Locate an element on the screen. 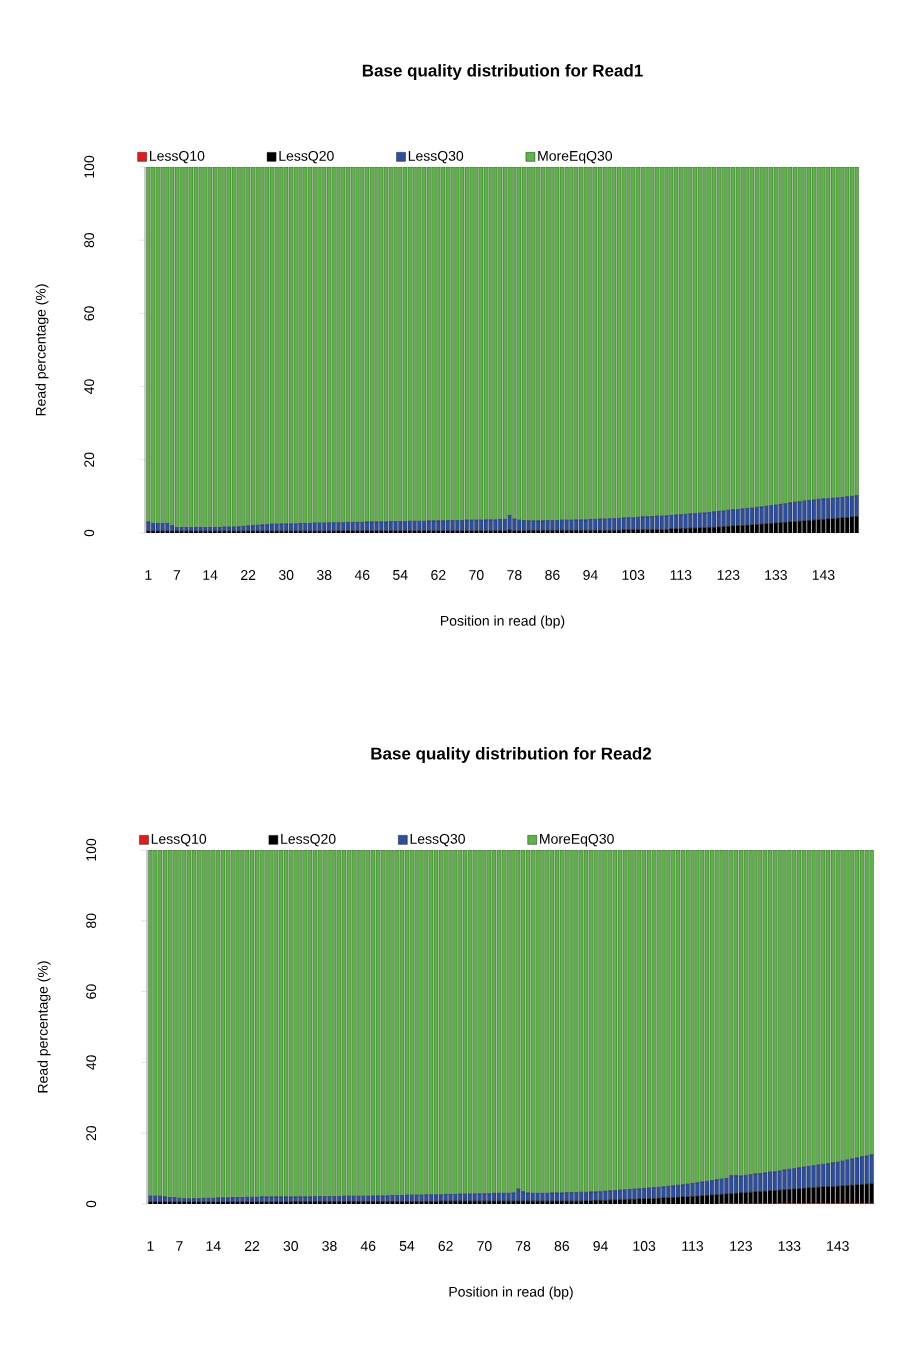 The width and height of the screenshot is (922, 1356). chart-title: Base quality distribution for Read1 is located at coordinates (502, 72).